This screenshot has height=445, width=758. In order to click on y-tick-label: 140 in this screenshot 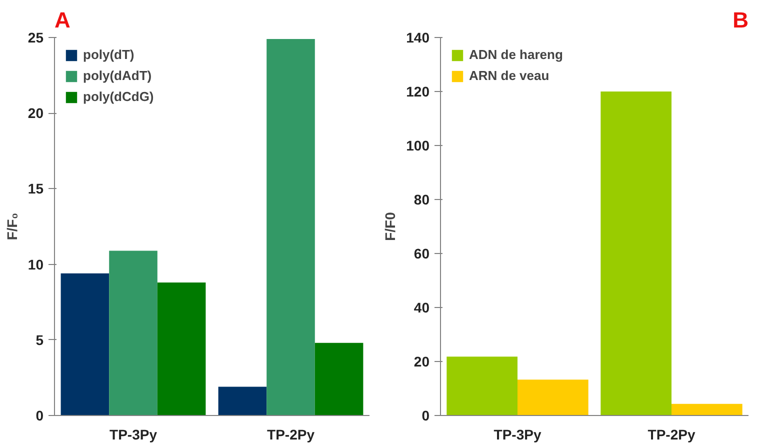, I will do `click(418, 38)`.